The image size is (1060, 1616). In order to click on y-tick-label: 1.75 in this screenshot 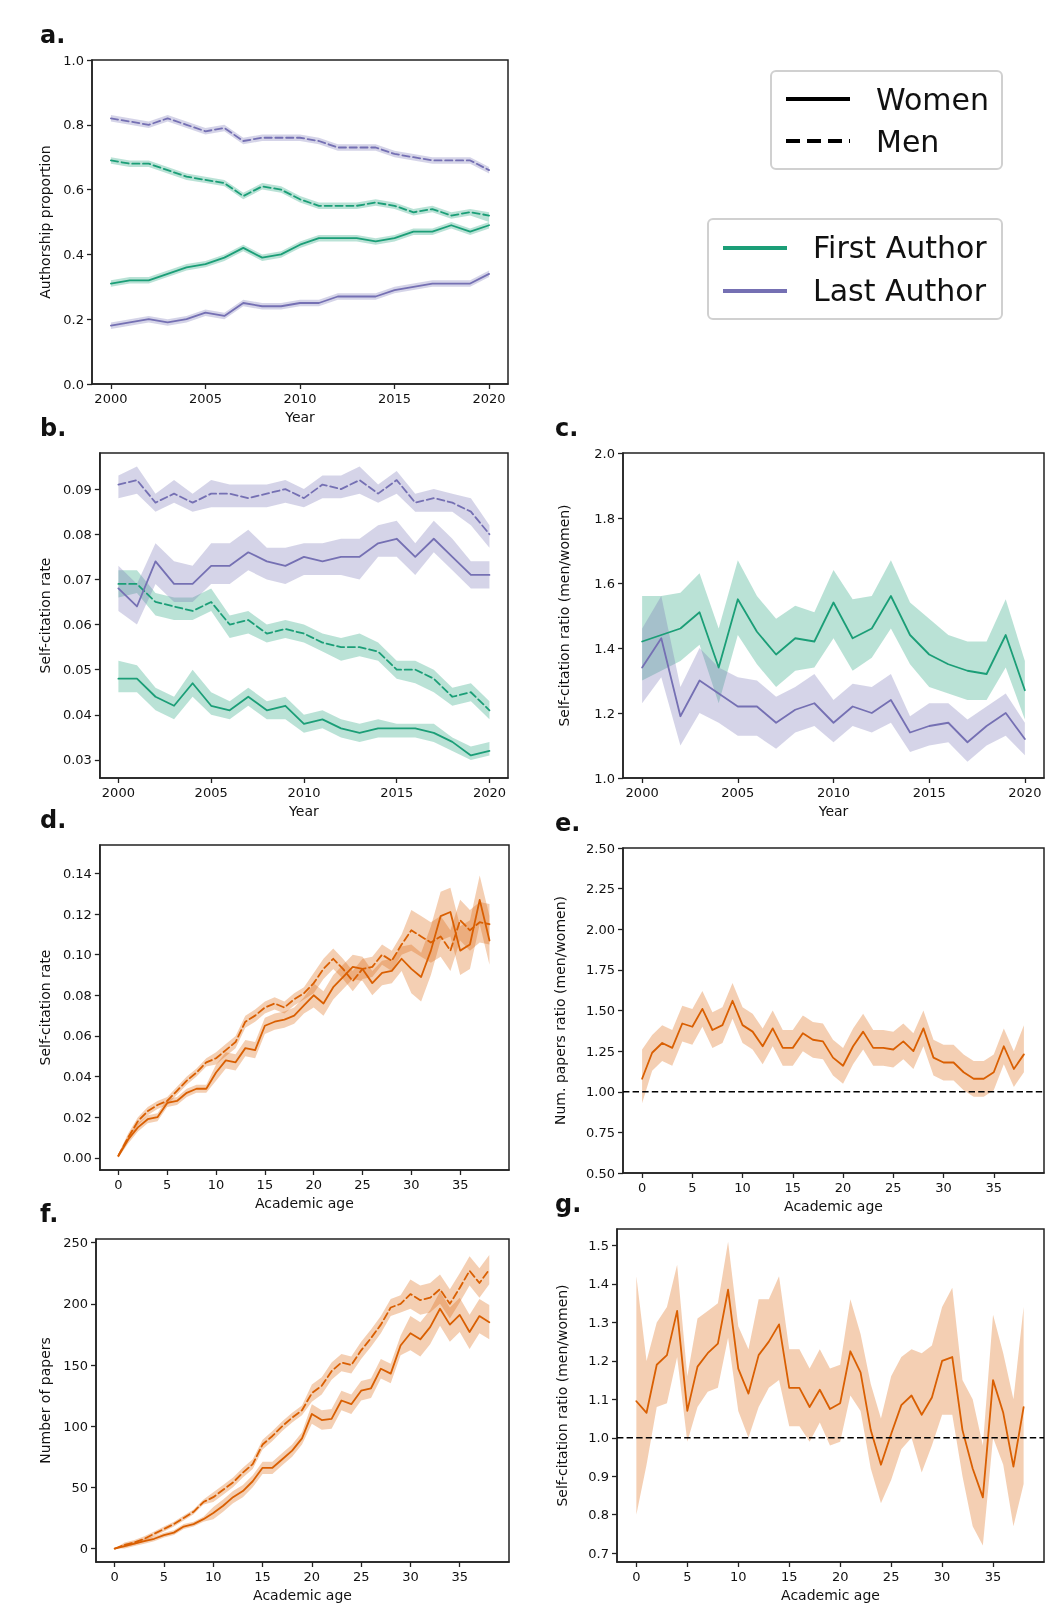, I will do `click(600, 970)`.